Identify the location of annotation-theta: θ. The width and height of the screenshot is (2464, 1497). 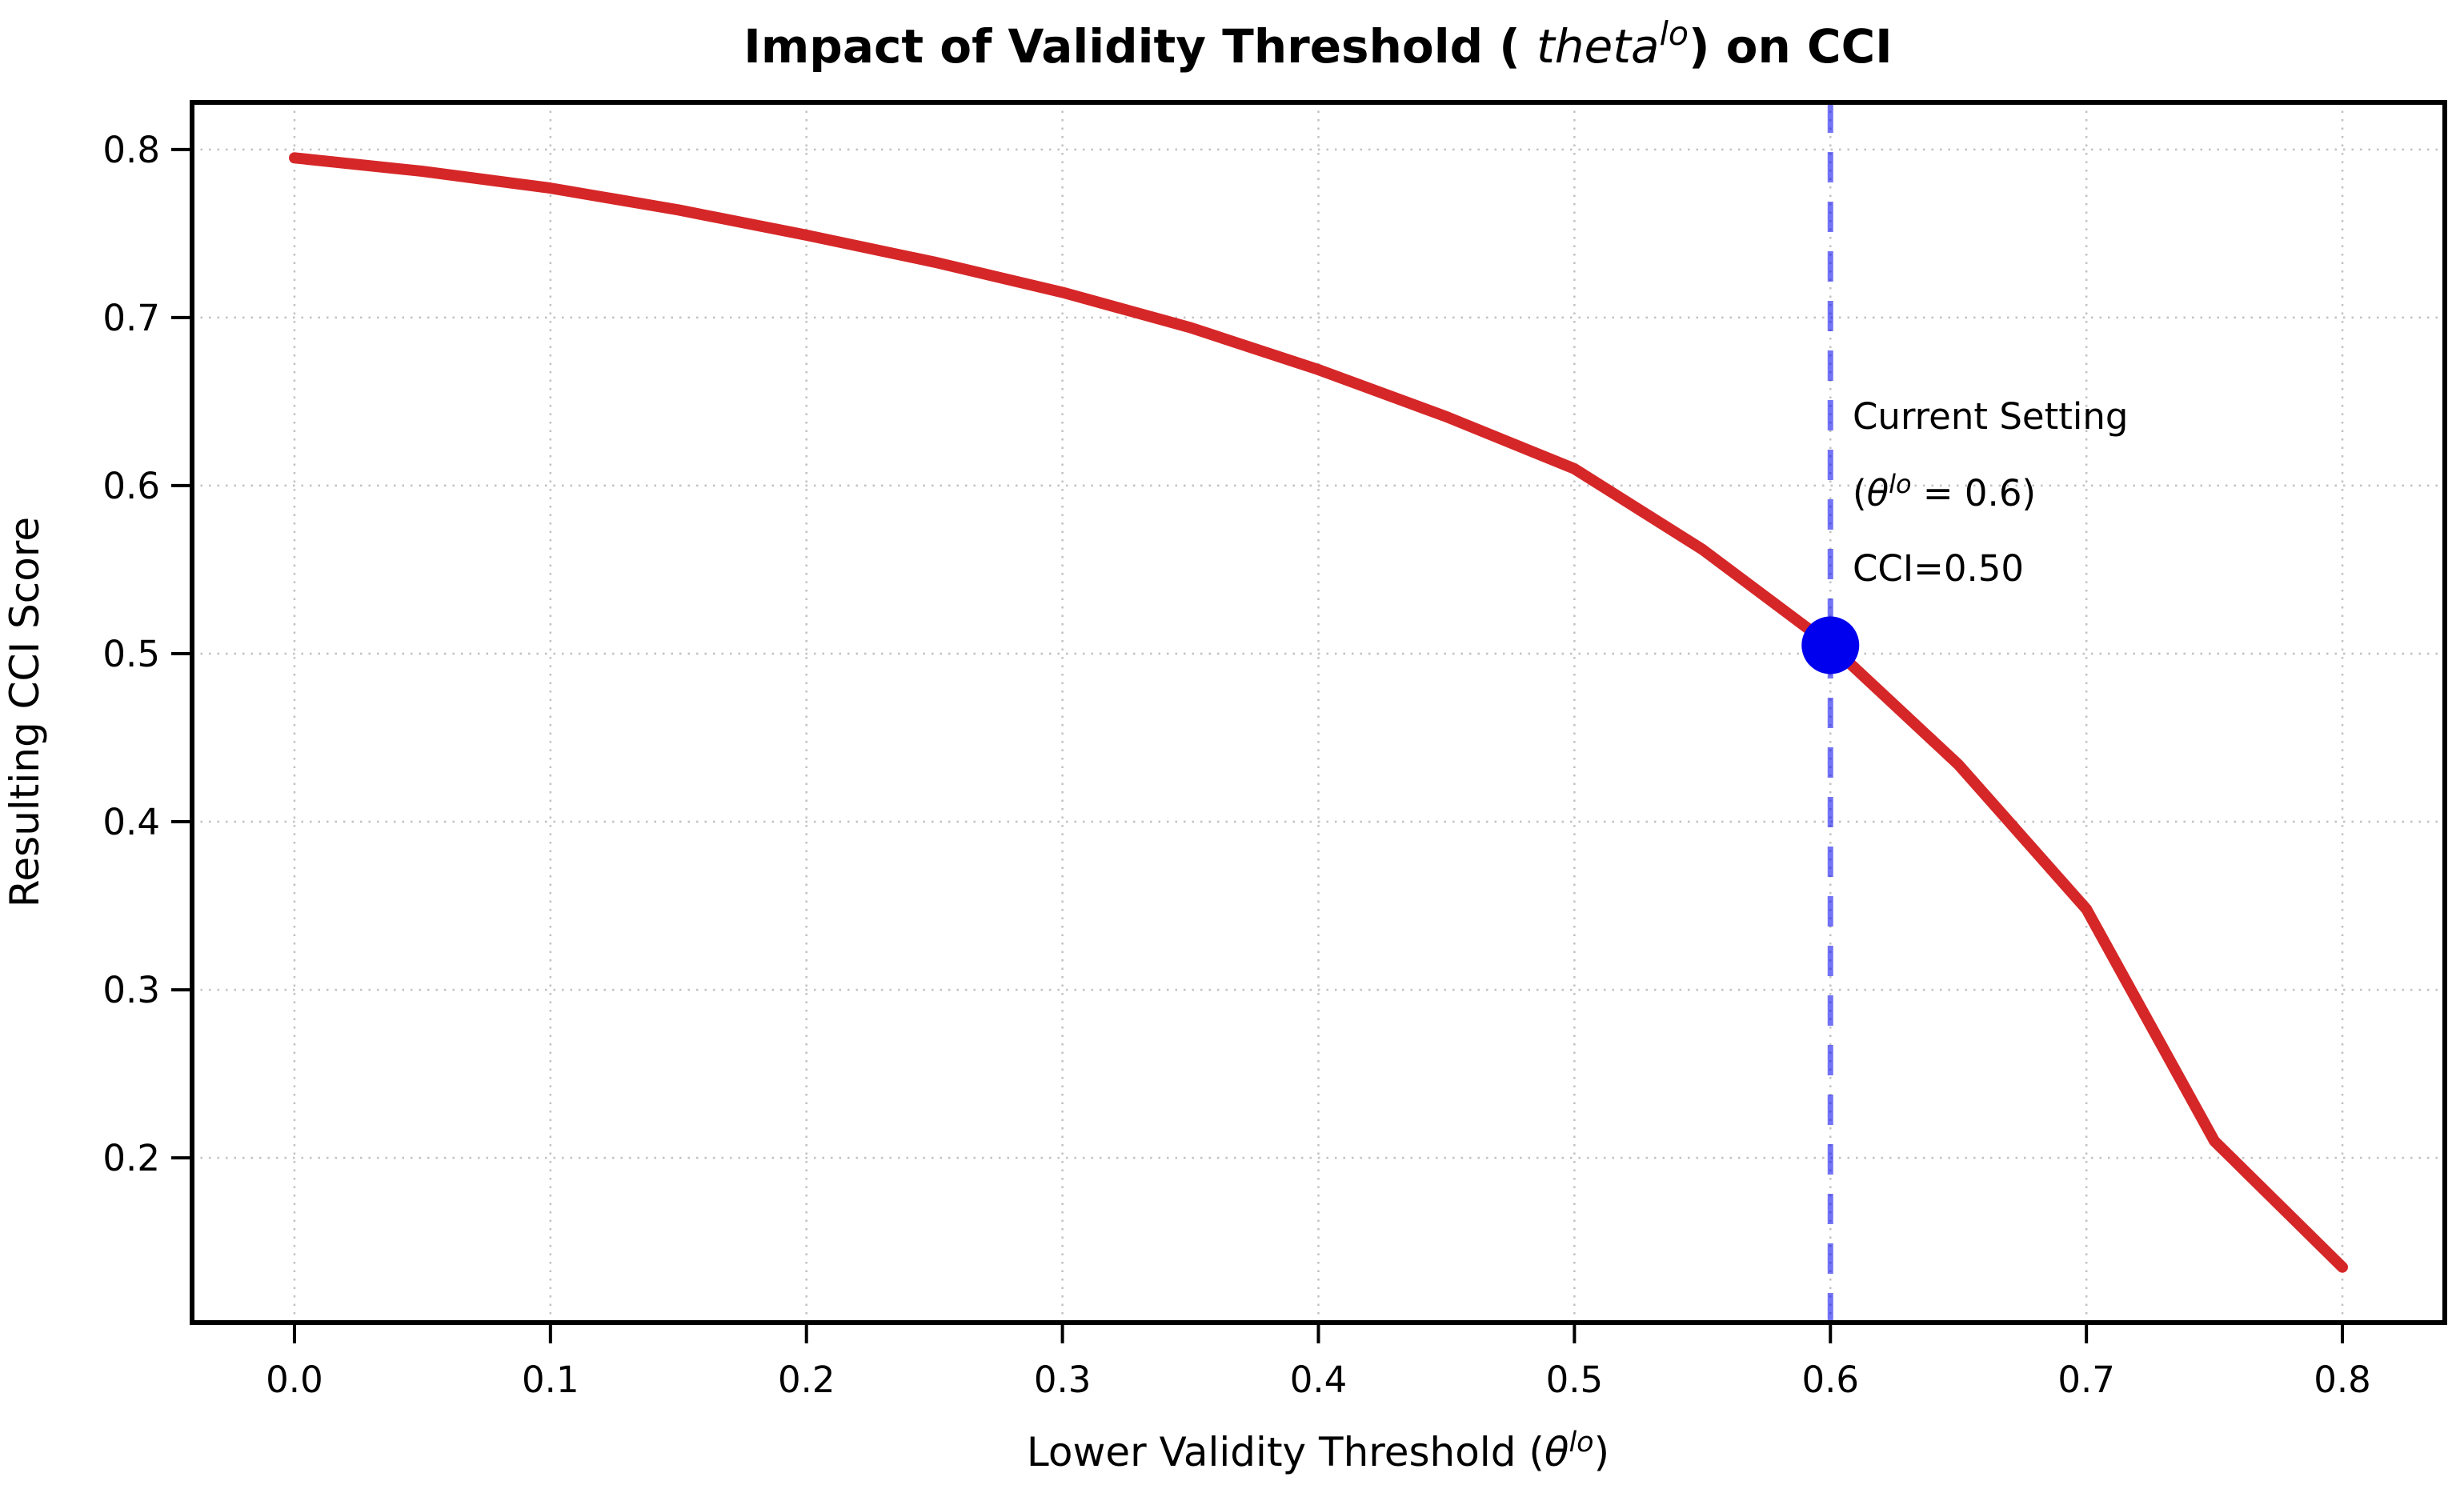
(1878, 493).